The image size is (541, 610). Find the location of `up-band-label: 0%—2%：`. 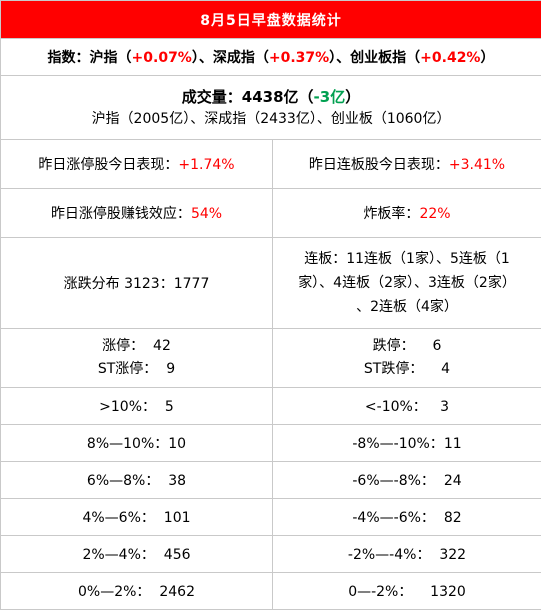

up-band-label: 0%—2%： is located at coordinates (114, 592).